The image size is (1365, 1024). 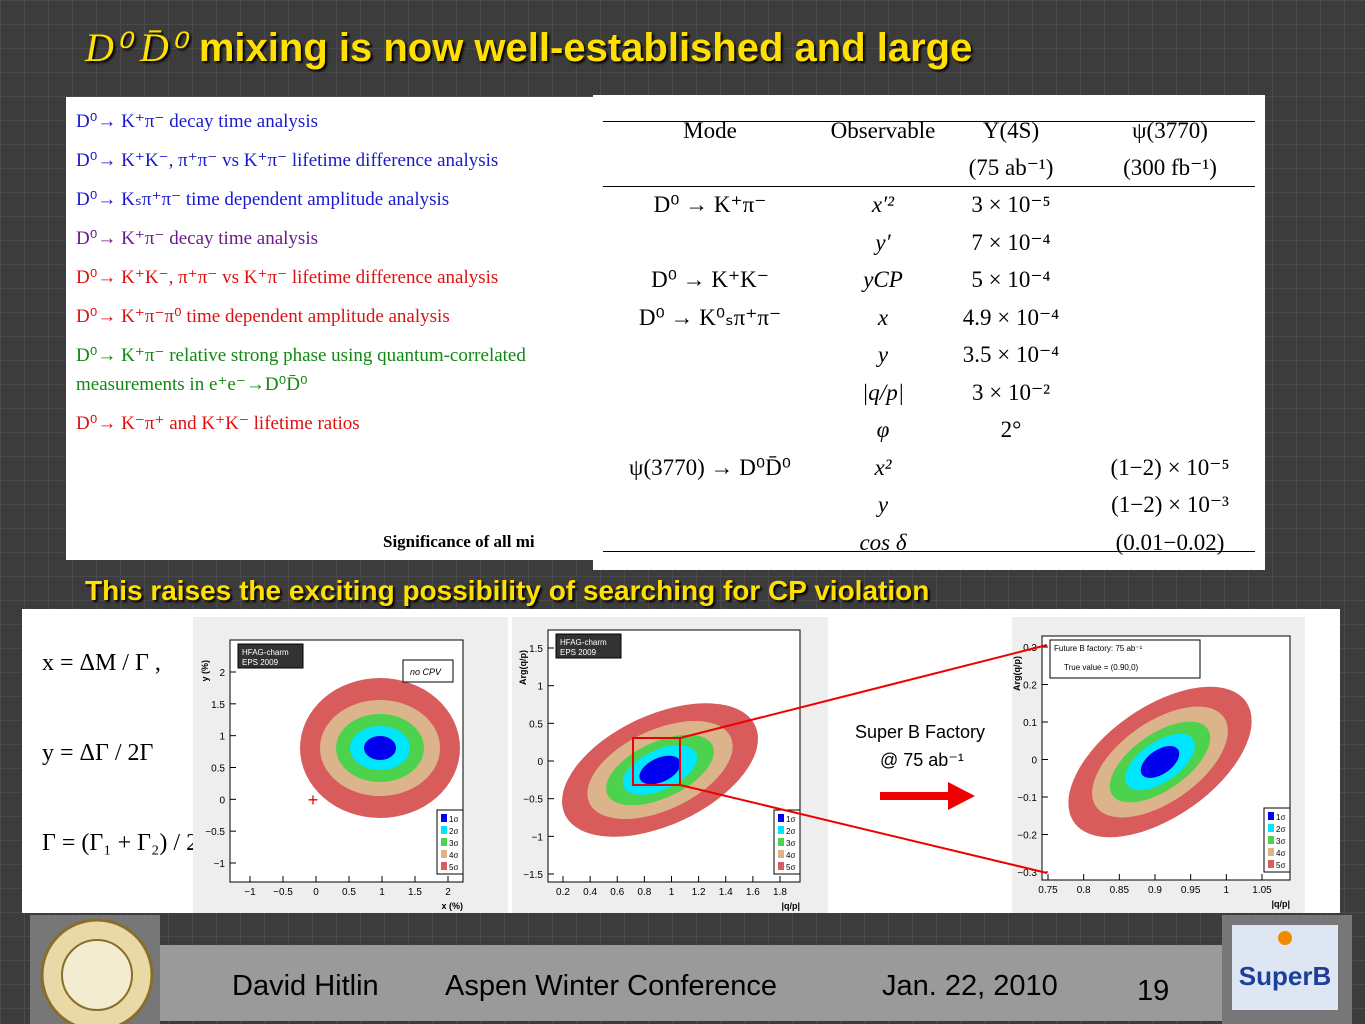 What do you see at coordinates (883, 429) in the screenshot?
I see `table-cell: φ` at bounding box center [883, 429].